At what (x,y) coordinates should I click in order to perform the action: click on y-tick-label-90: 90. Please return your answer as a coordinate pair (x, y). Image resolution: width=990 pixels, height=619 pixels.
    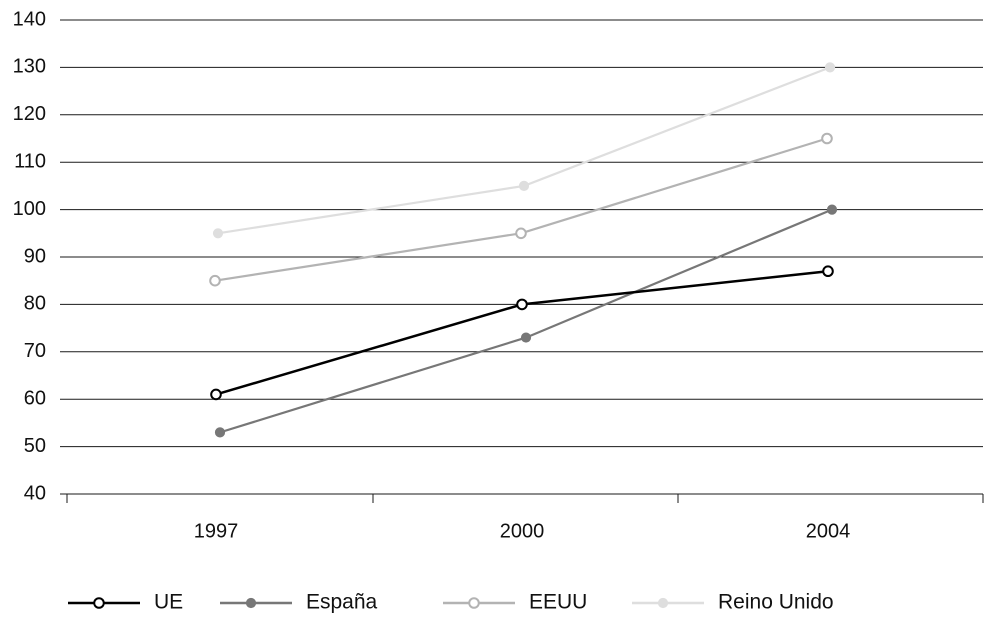
    Looking at the image, I should click on (35, 256).